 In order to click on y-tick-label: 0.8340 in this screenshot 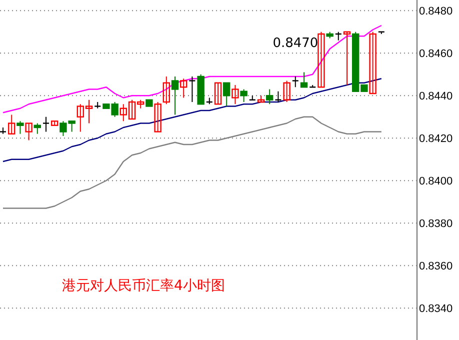, I will do `click(436, 308)`.